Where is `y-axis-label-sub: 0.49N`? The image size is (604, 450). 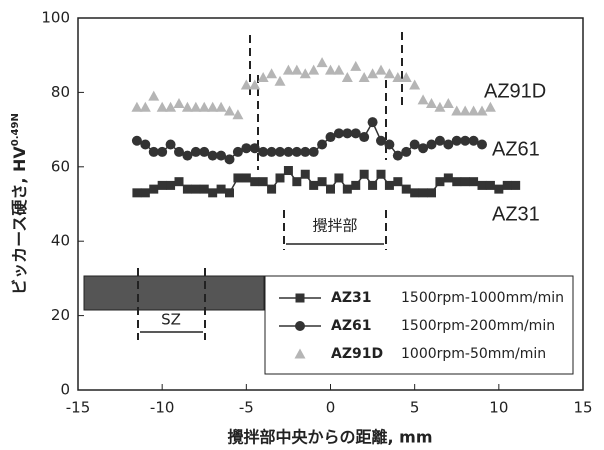 y-axis-label-sub: 0.49N is located at coordinates (15, 129).